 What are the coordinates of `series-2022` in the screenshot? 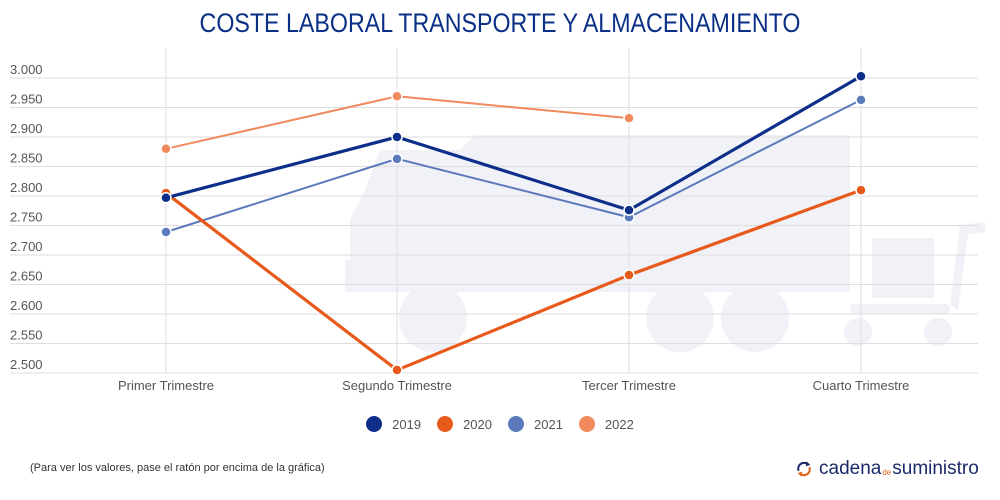 It's located at (397, 122).